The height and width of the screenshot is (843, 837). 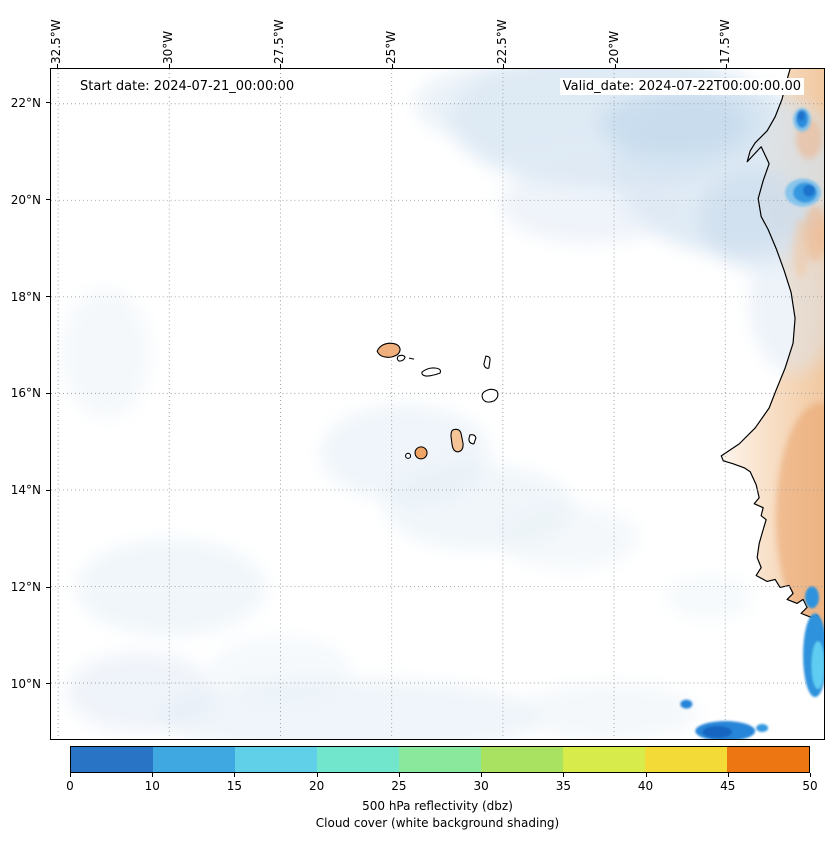 What do you see at coordinates (401, 358) in the screenshot?
I see `island-sao-vicente` at bounding box center [401, 358].